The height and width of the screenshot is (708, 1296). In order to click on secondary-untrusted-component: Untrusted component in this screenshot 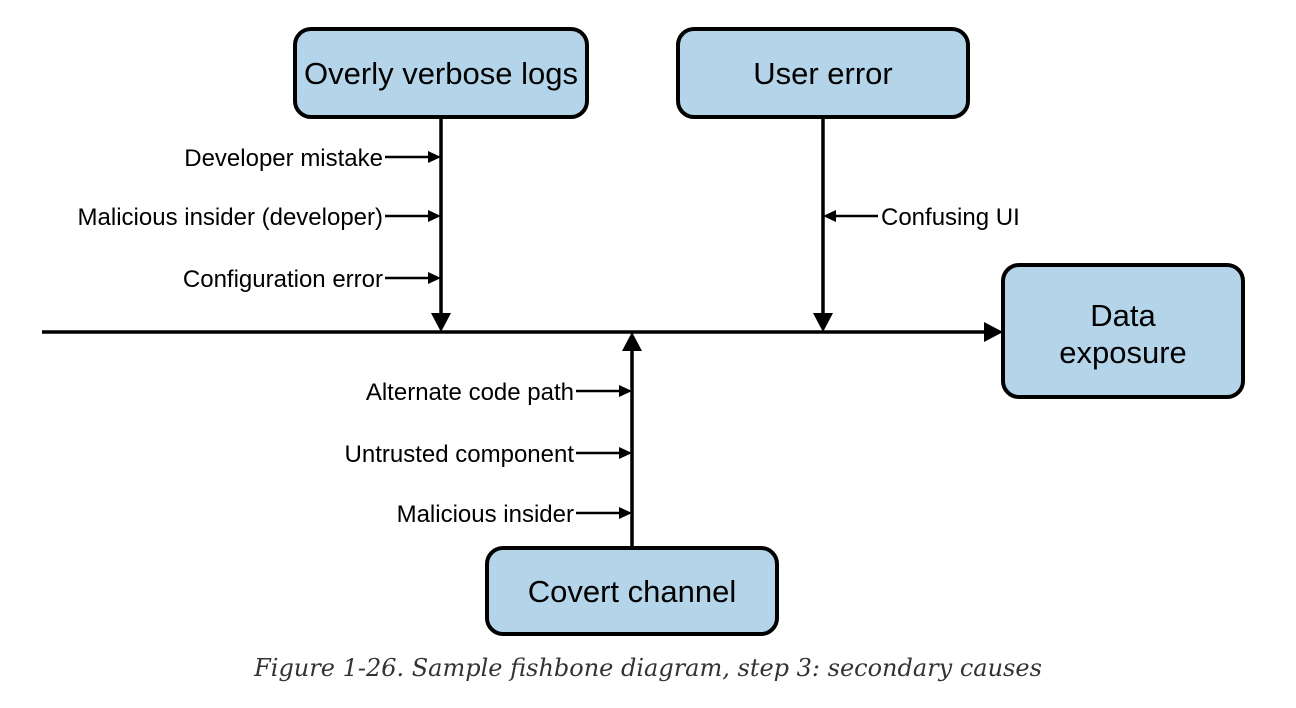, I will do `click(488, 454)`.